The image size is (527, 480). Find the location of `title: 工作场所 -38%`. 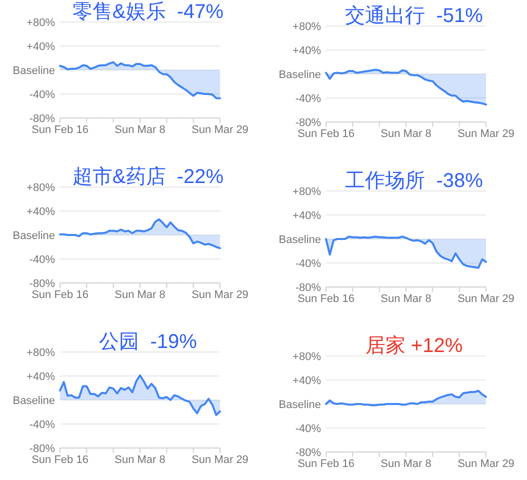

title: 工作场所 -38% is located at coordinates (414, 181).